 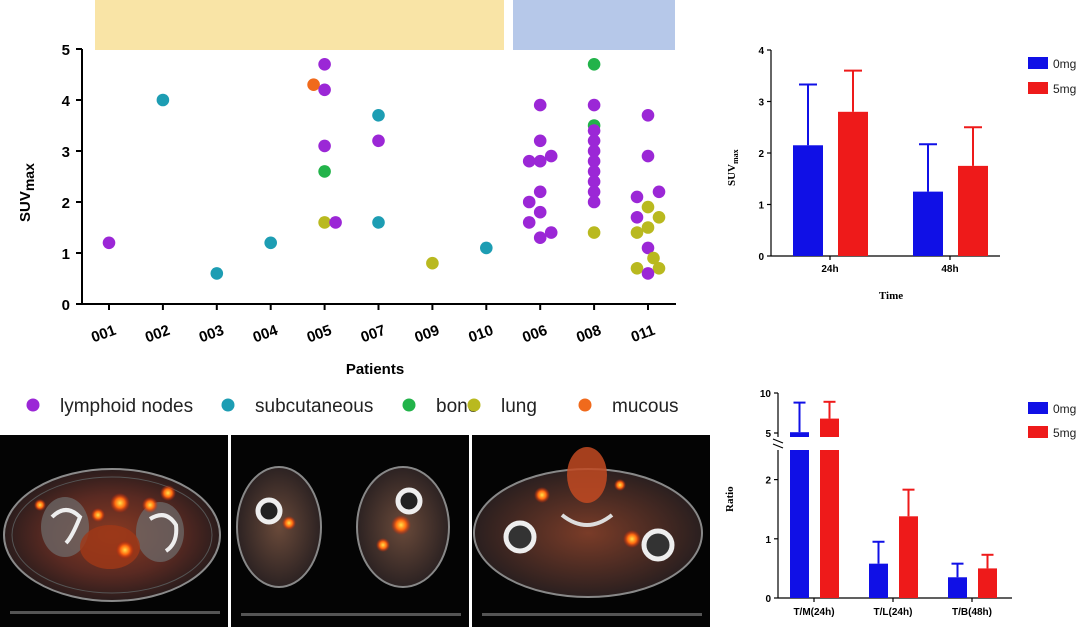 I want to click on pet-scan-image-hips, so click(x=591, y=531).